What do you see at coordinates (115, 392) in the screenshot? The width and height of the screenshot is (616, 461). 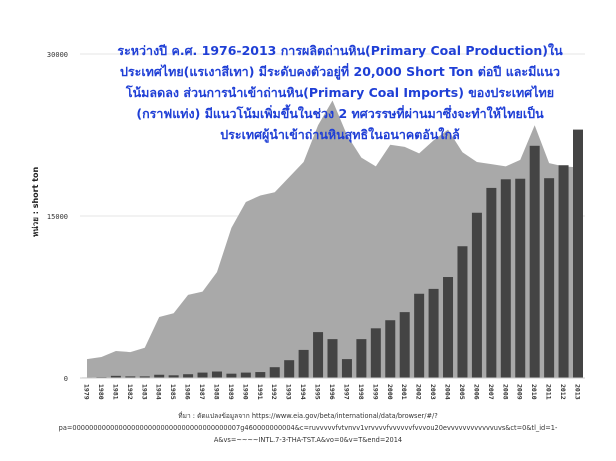 I see `x-tick-label: 1981` at bounding box center [115, 392].